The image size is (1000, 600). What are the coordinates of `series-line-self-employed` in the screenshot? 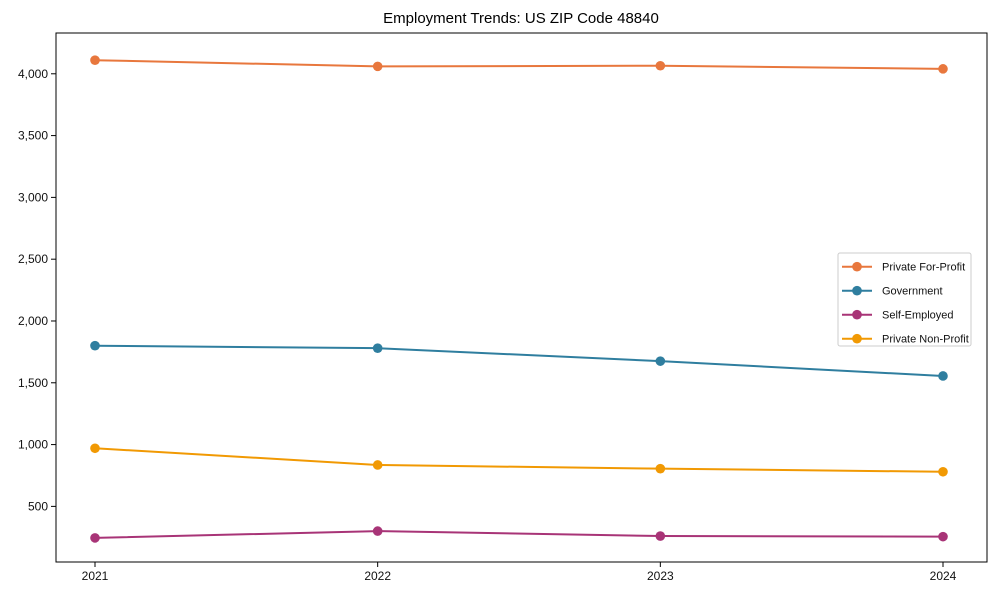 It's located at (519, 534).